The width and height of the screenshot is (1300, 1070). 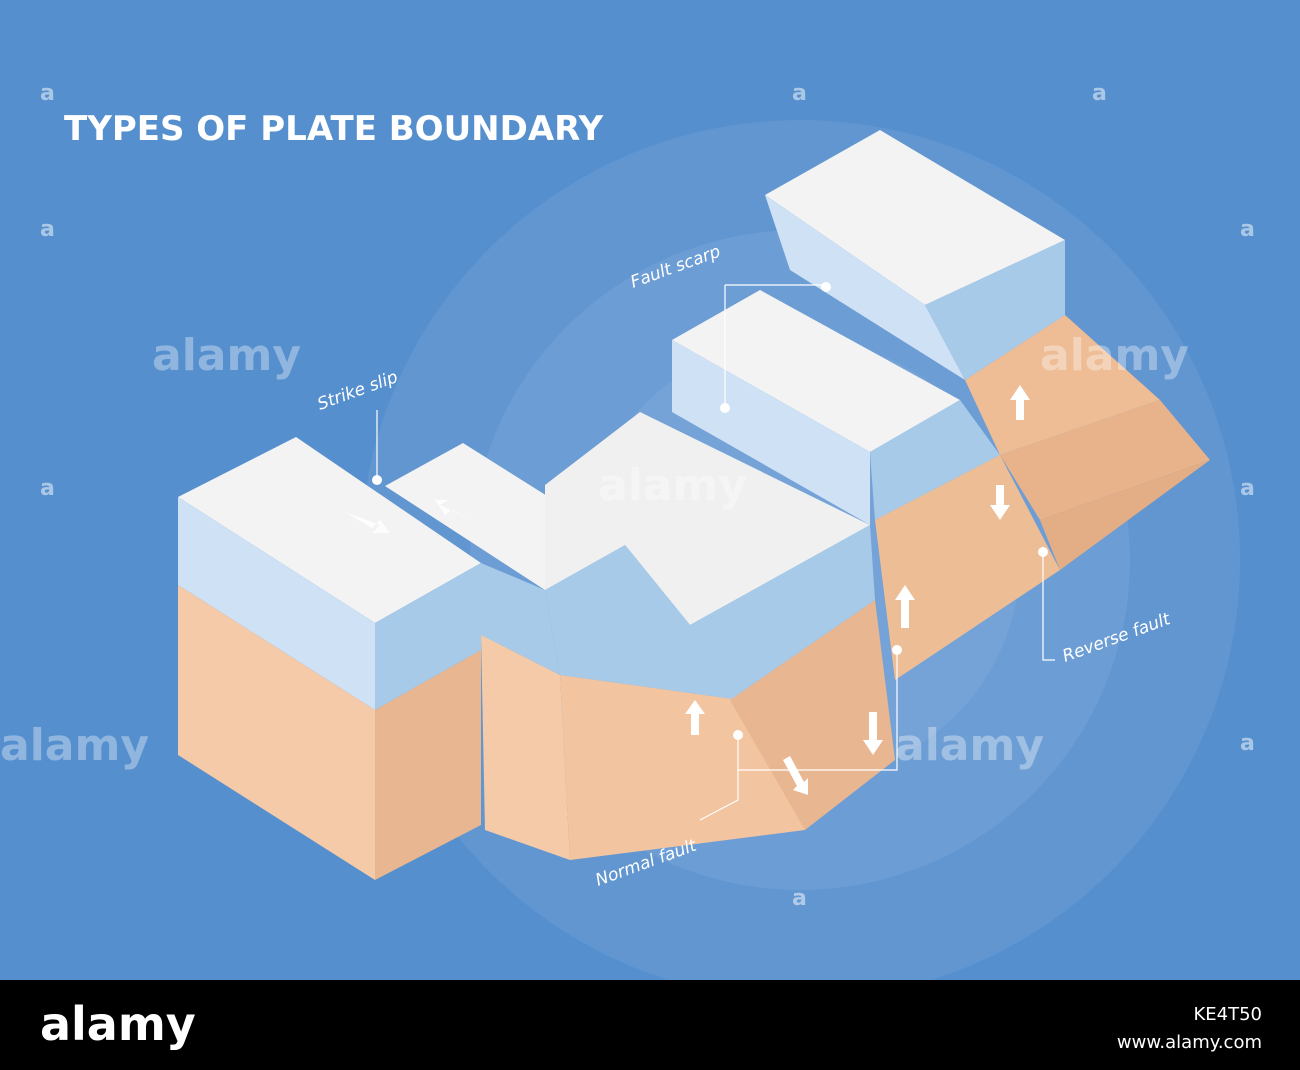 What do you see at coordinates (333, 129) in the screenshot?
I see `title: TYPES OF PLATE BOUNDARY` at bounding box center [333, 129].